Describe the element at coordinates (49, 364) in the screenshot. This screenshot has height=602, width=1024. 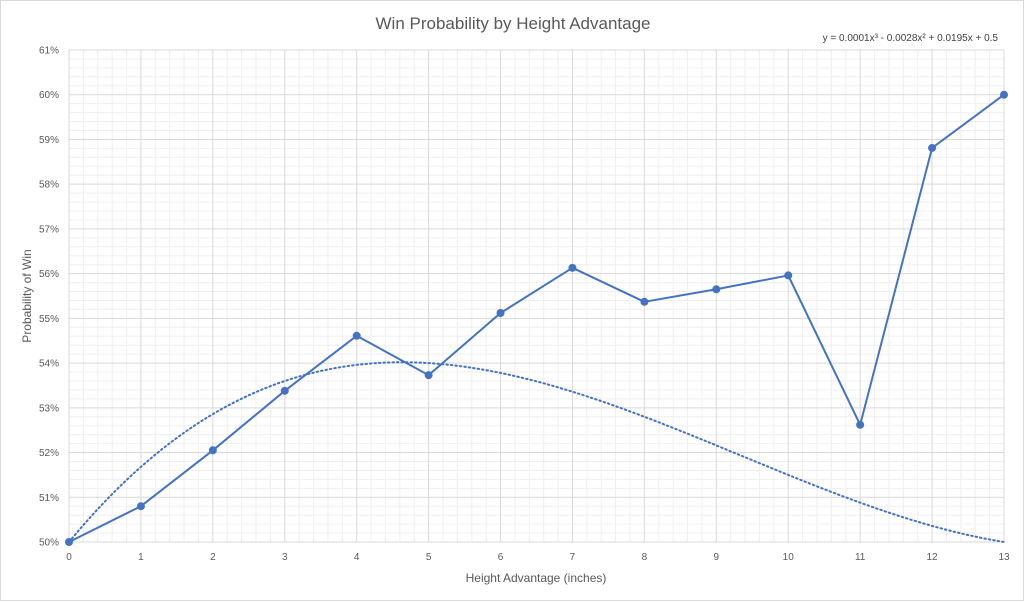
I see `y-tick-label: 54%` at that location.